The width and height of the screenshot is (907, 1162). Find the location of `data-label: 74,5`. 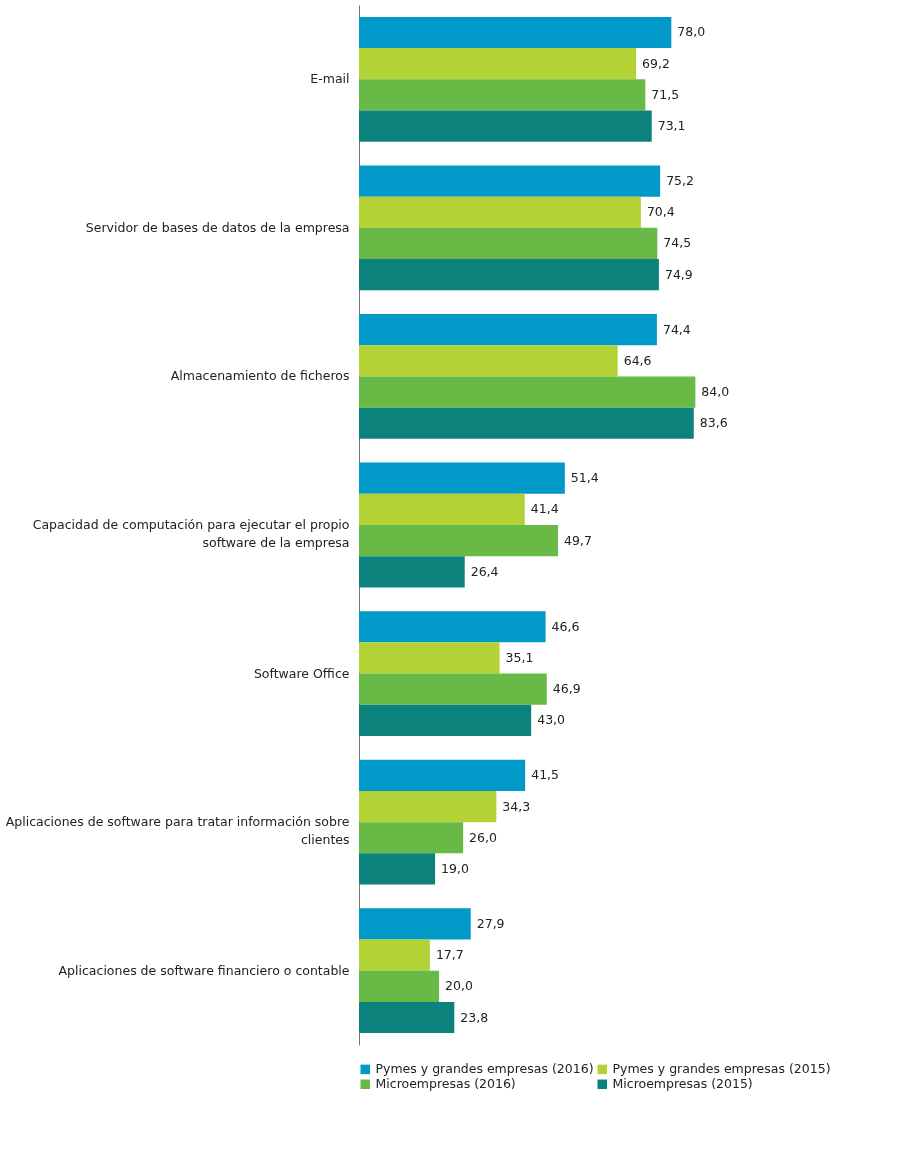

data-label: 74,5 is located at coordinates (677, 243).